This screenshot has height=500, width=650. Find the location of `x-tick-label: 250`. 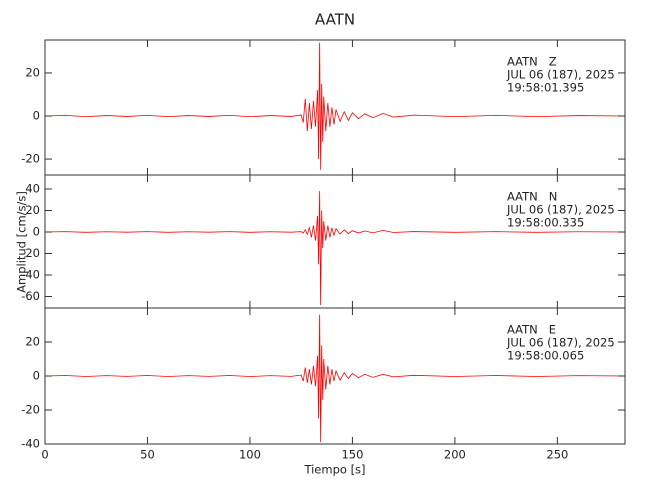

x-tick-label: 250 is located at coordinates (557, 455).